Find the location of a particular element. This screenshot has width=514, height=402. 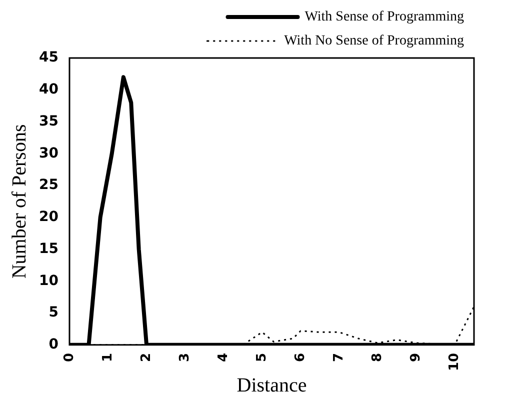

y-tick-label: 10 is located at coordinates (49, 280).